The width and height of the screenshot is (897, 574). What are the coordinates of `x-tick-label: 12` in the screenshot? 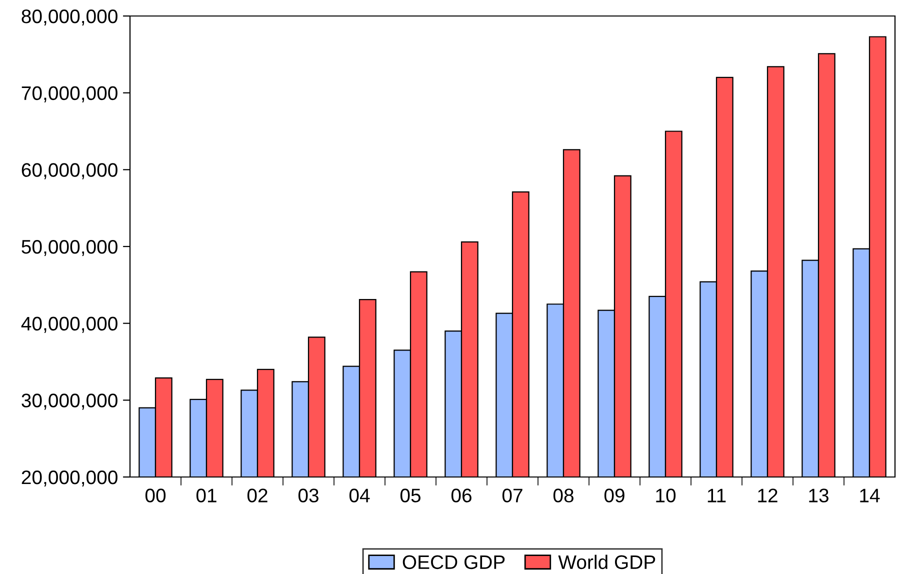 It's located at (768, 495).